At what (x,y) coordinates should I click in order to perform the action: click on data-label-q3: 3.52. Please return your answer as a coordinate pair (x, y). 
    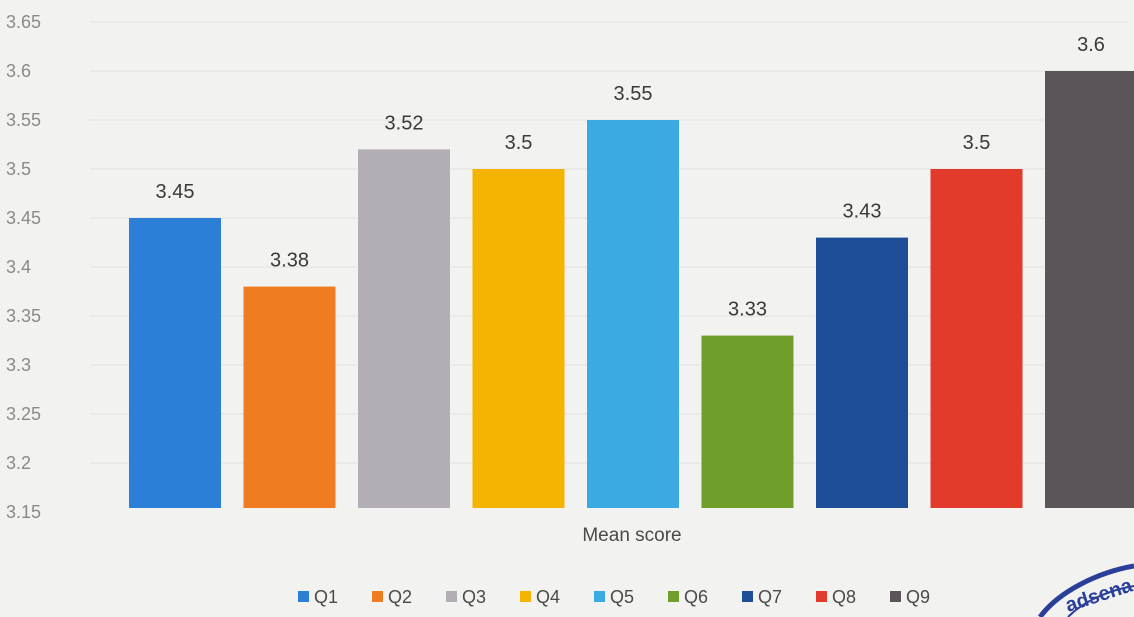
    Looking at the image, I should click on (404, 123).